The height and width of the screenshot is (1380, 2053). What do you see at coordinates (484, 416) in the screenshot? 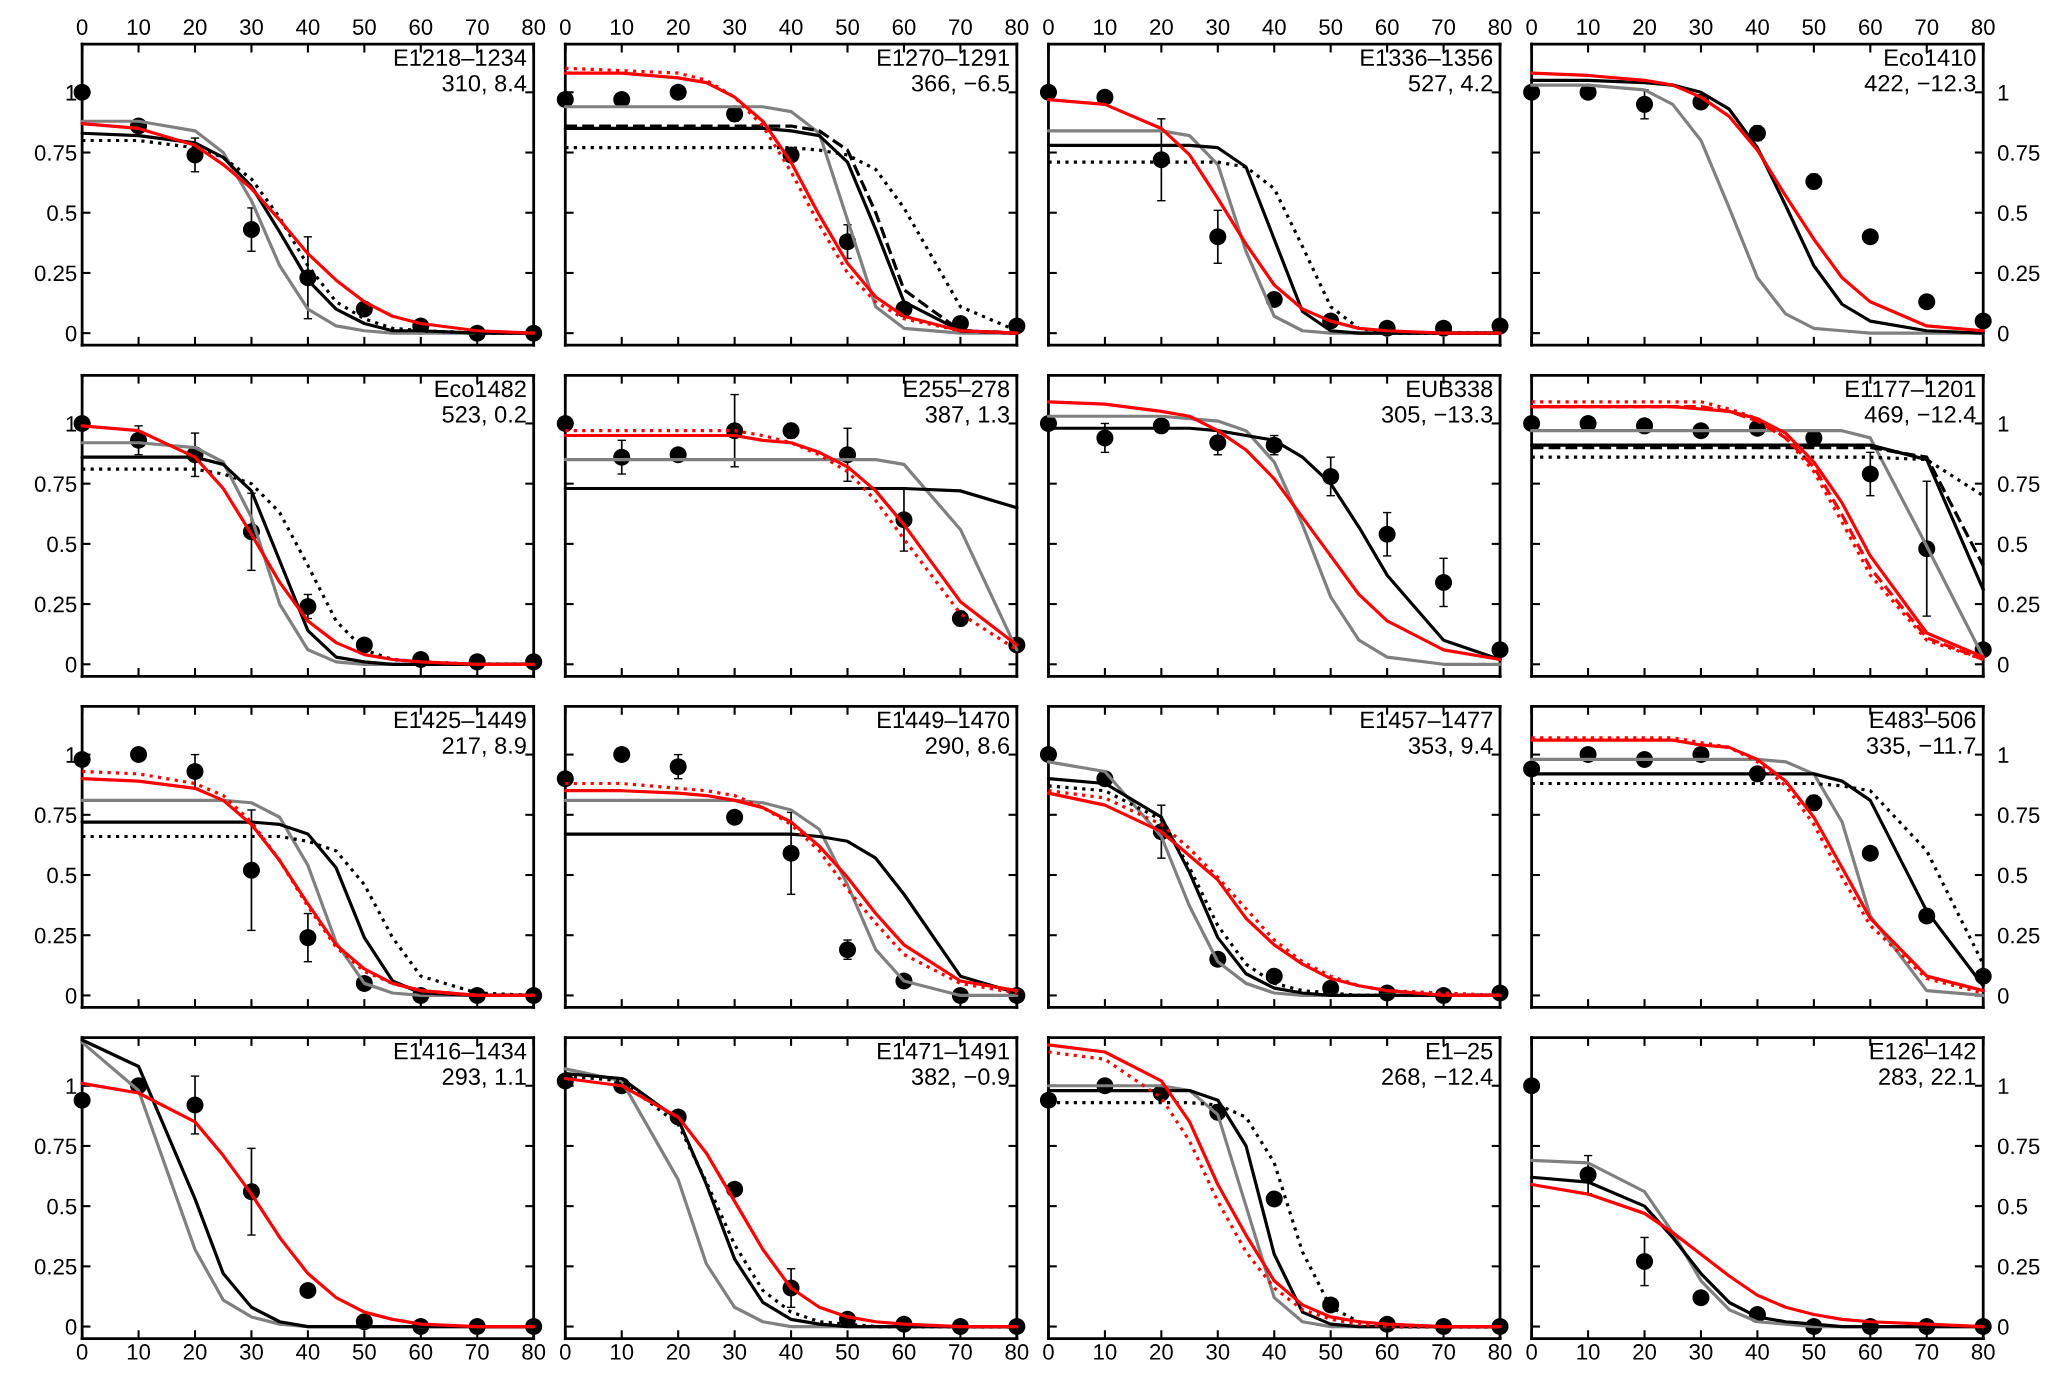
I see `annotation: 523, 0.2` at bounding box center [484, 416].